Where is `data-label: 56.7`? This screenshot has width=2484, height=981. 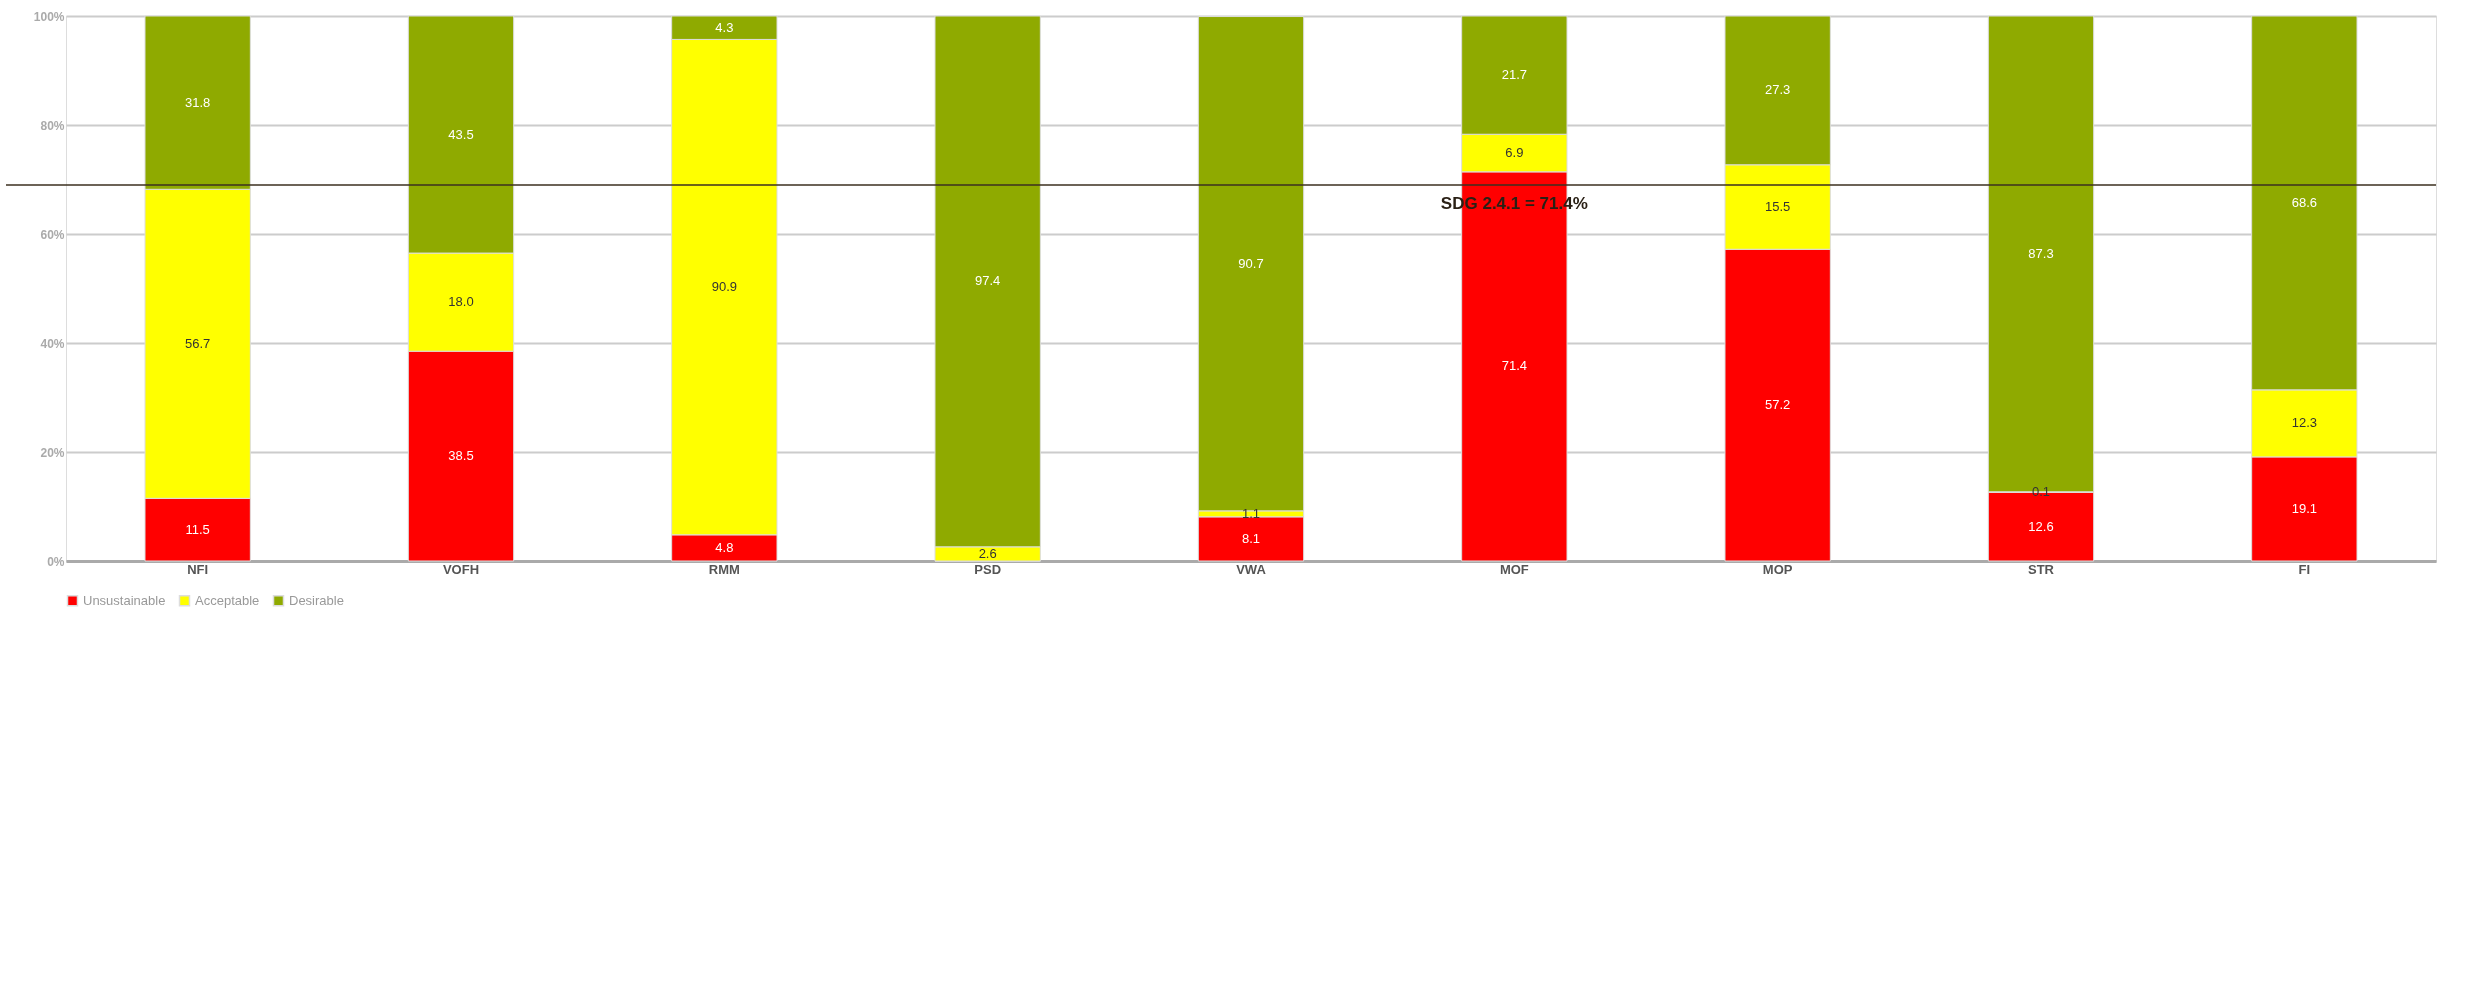 data-label: 56.7 is located at coordinates (198, 343).